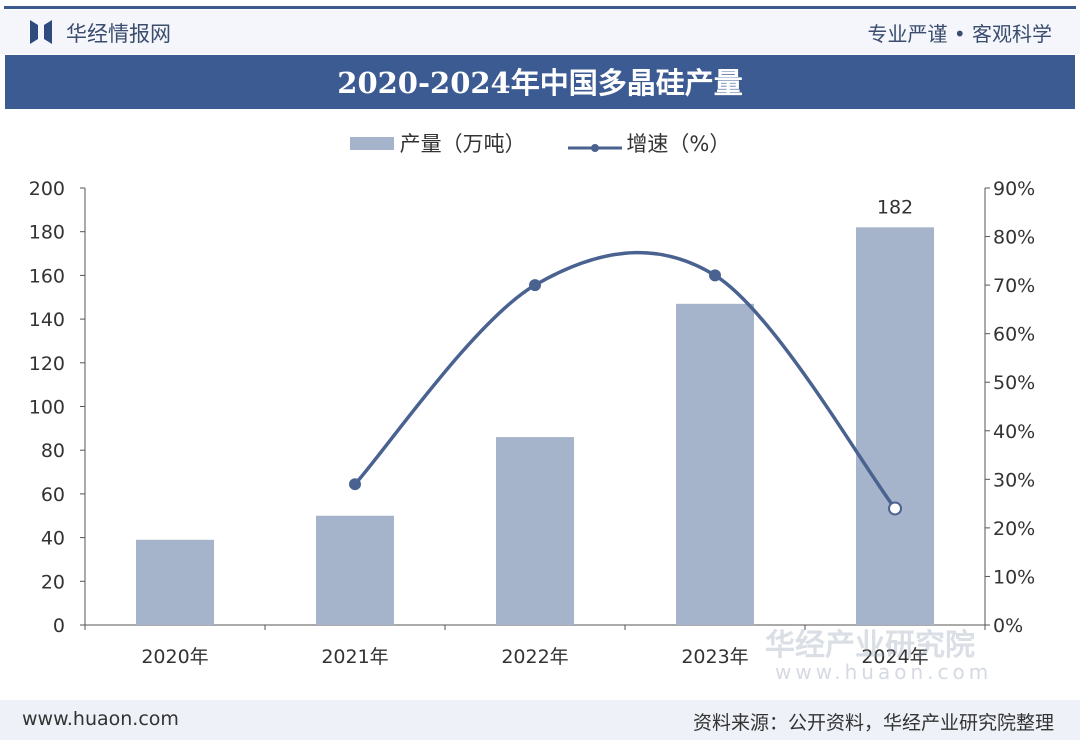 The height and width of the screenshot is (747, 1080). I want to click on logo-icon, so click(41, 32).